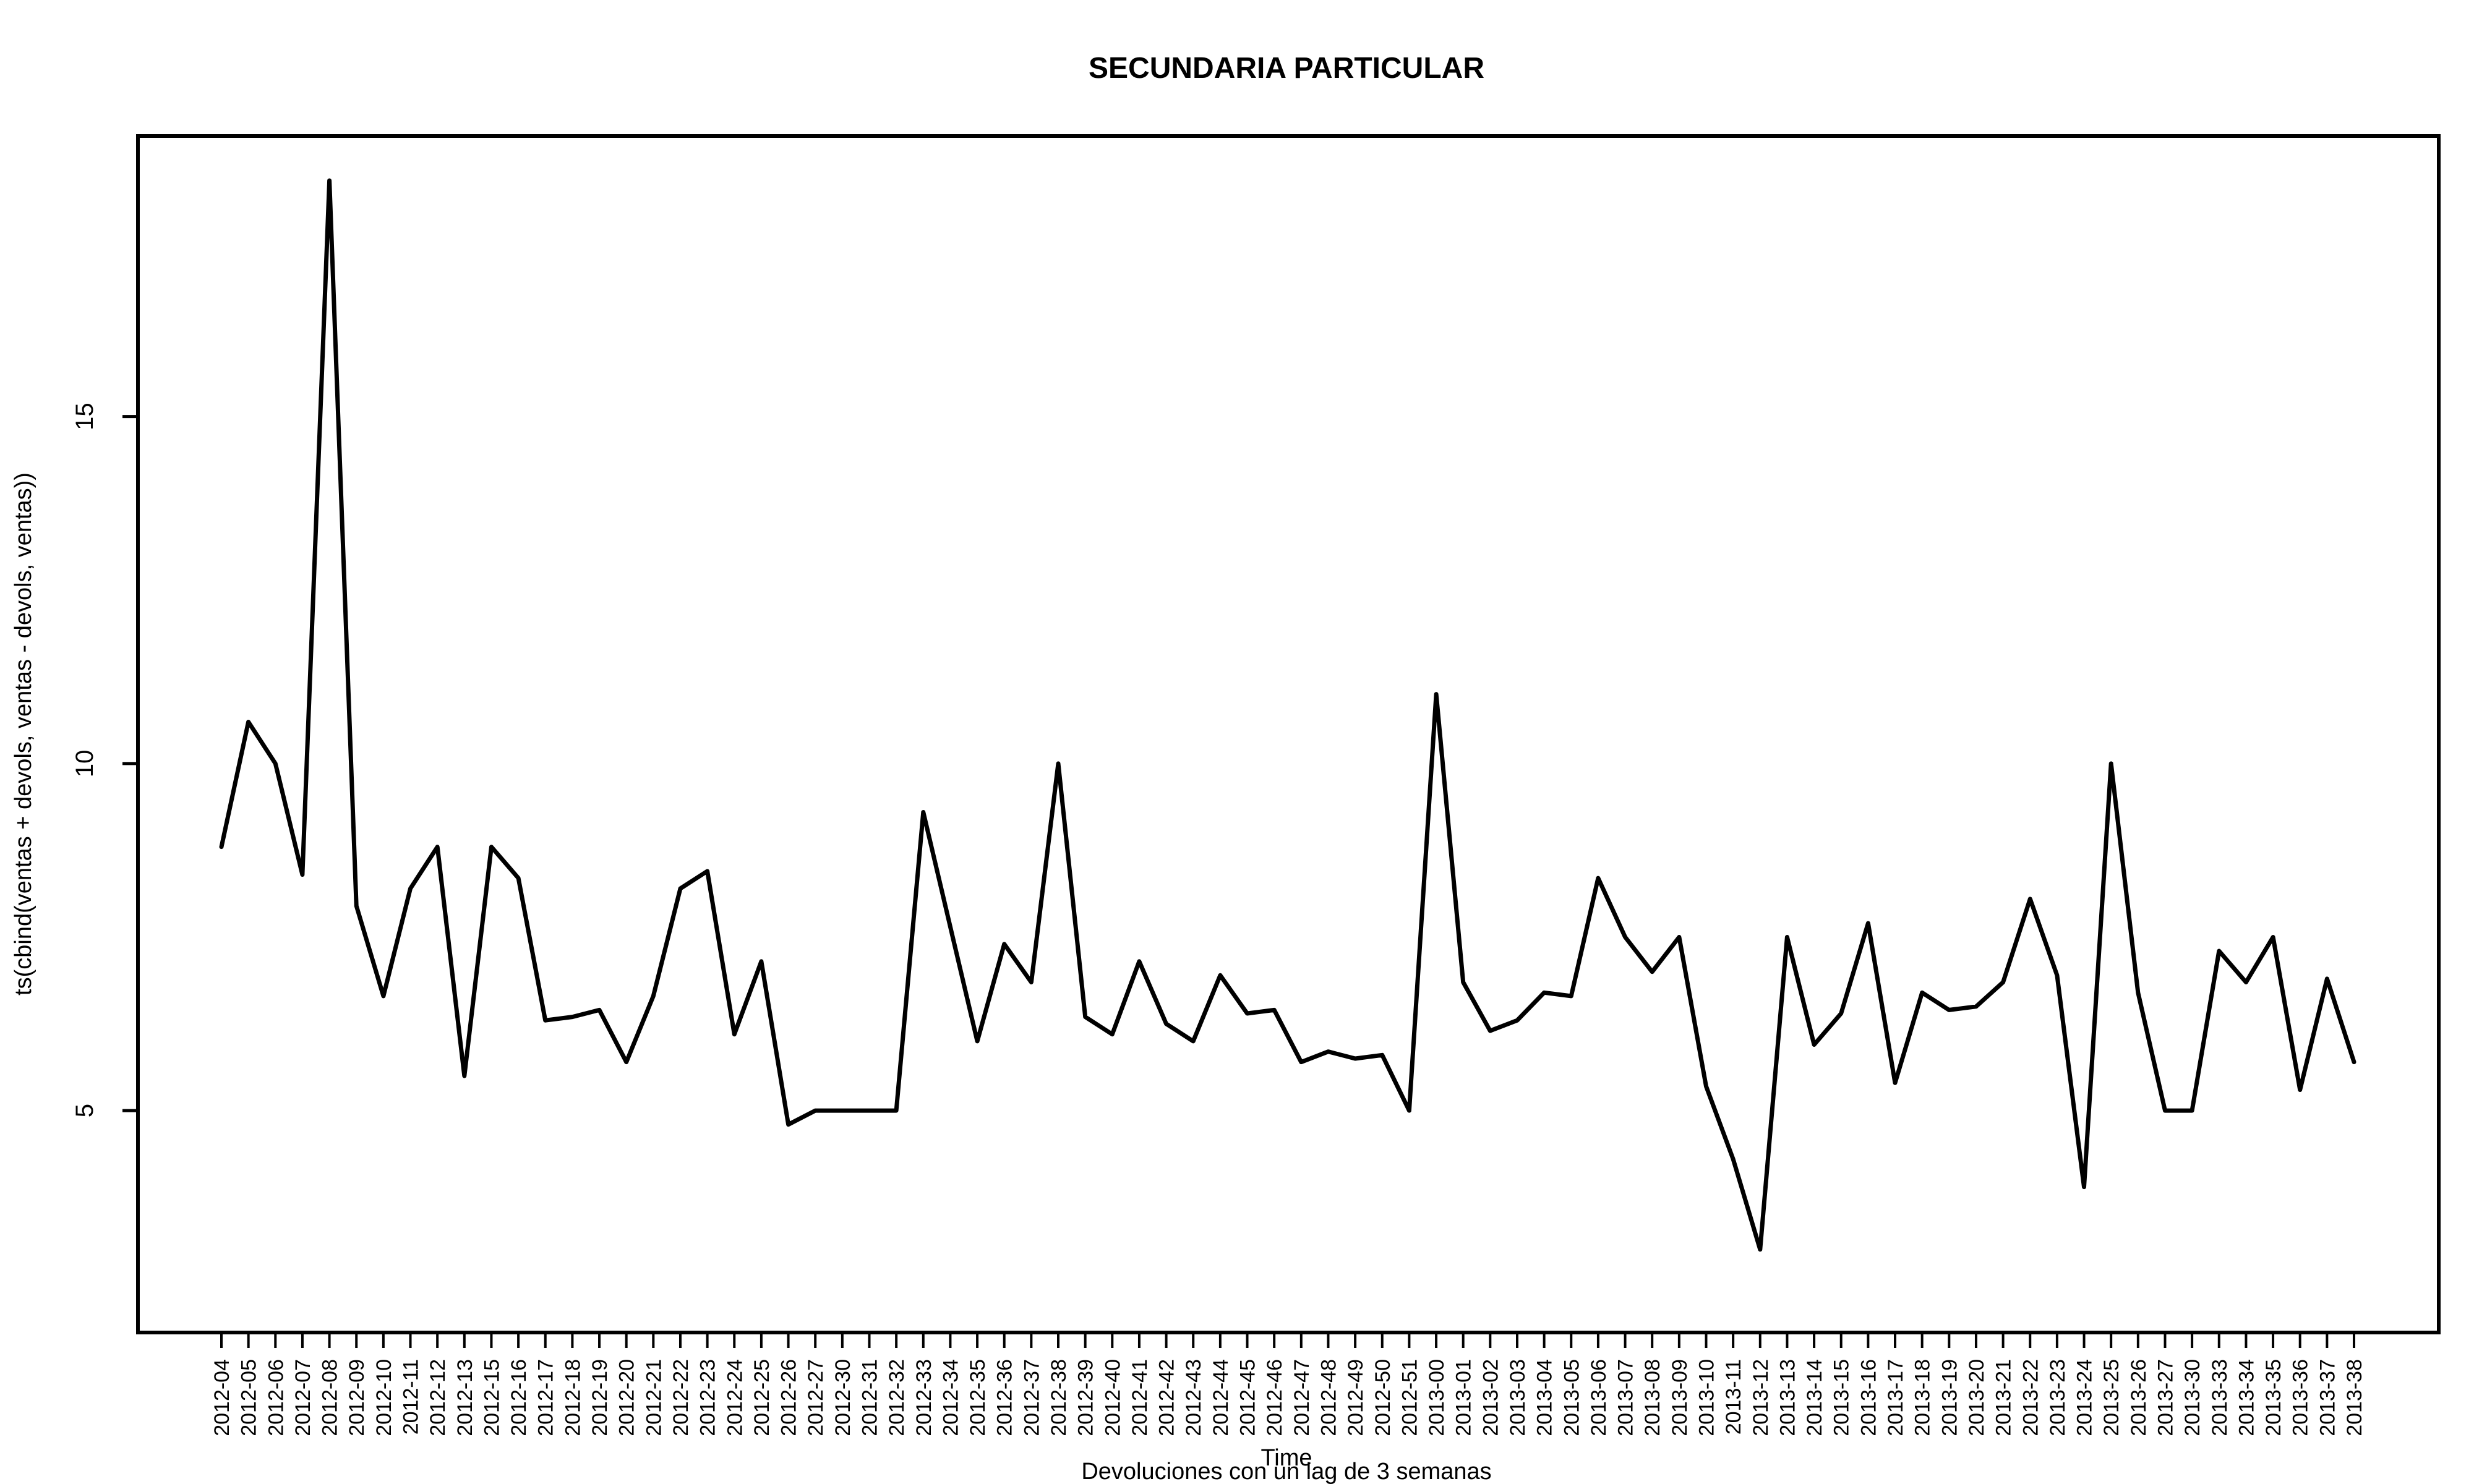 This screenshot has height=1484, width=2474. I want to click on x-tick-label: 2012-27, so click(816, 1397).